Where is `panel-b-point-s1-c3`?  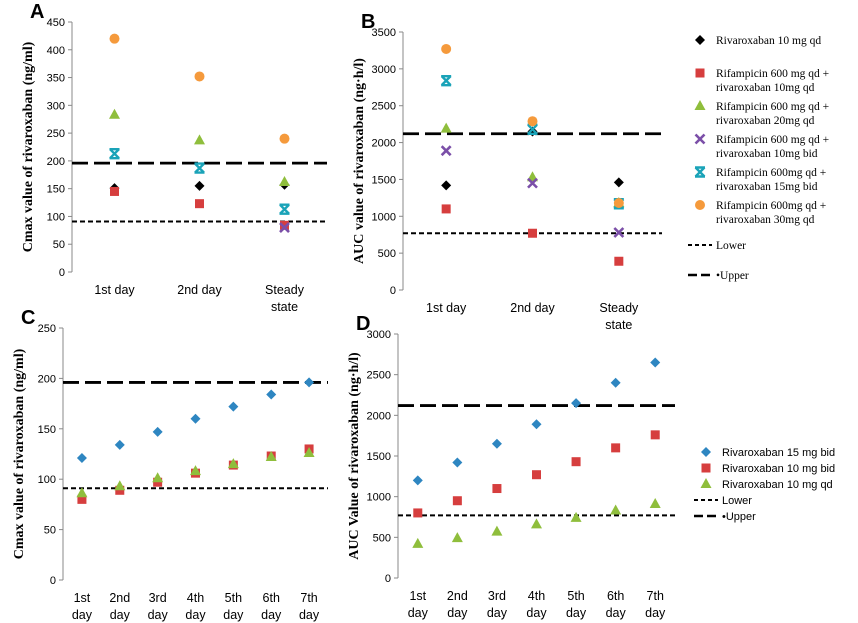 panel-b-point-s1-c3 is located at coordinates (618, 182).